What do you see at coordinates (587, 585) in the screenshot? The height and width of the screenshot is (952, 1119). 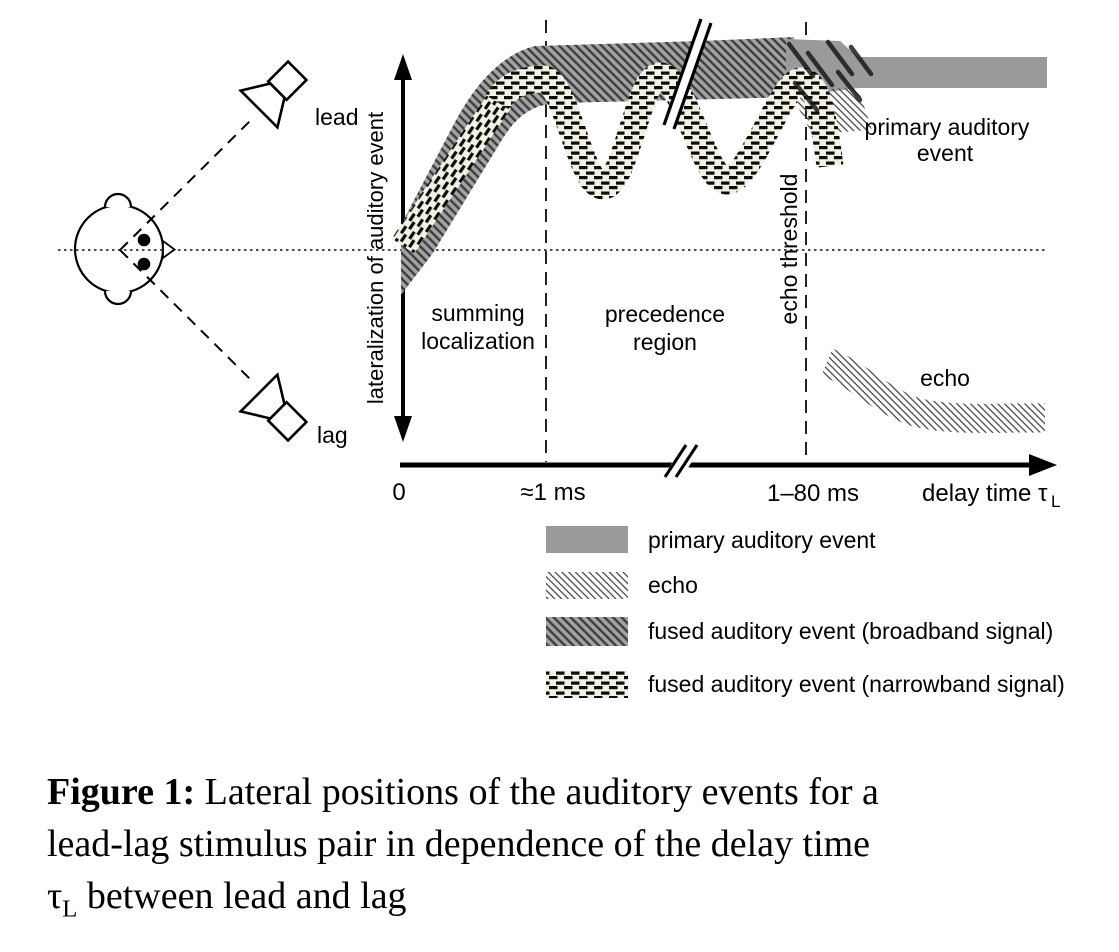 I see `legend-swatch-echo` at bounding box center [587, 585].